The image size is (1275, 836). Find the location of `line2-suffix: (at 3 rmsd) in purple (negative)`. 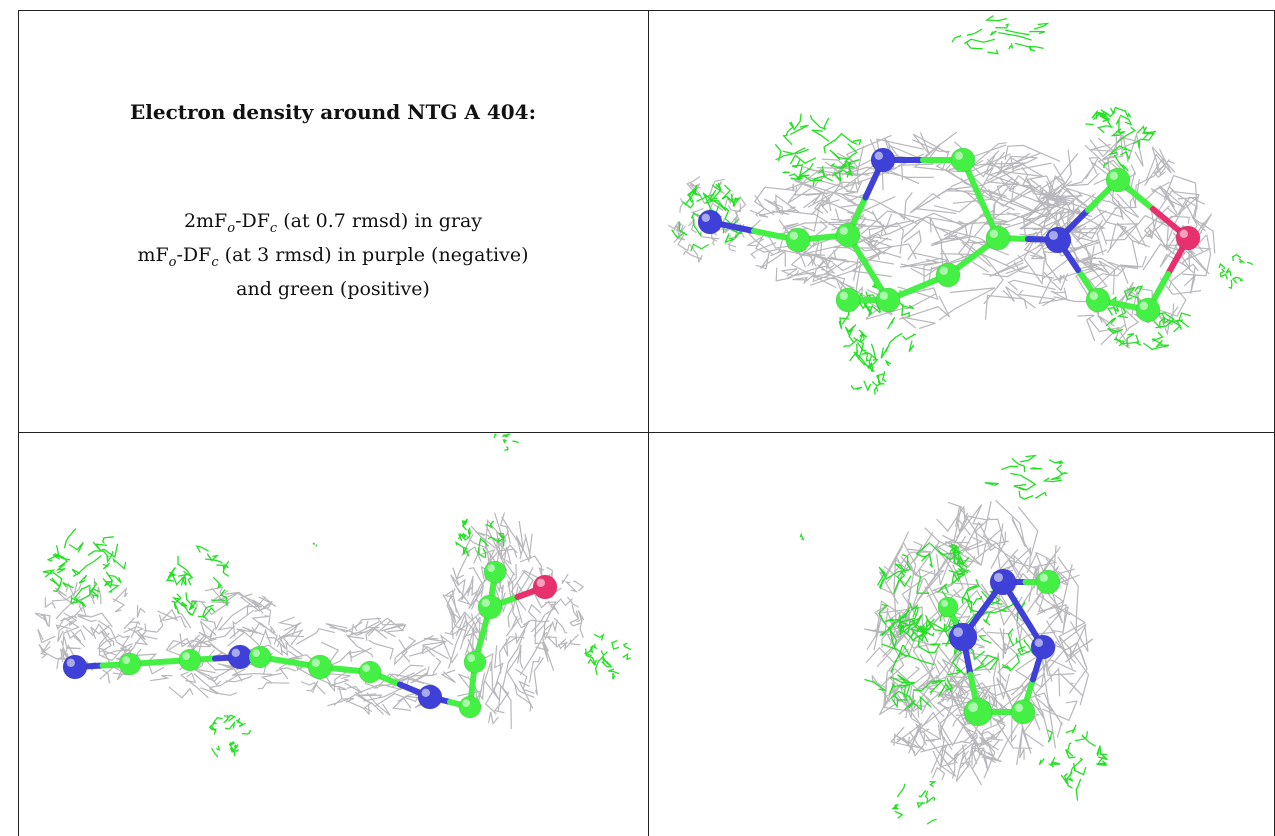

line2-suffix: (at 3 rmsd) in purple (negative) is located at coordinates (373, 254).